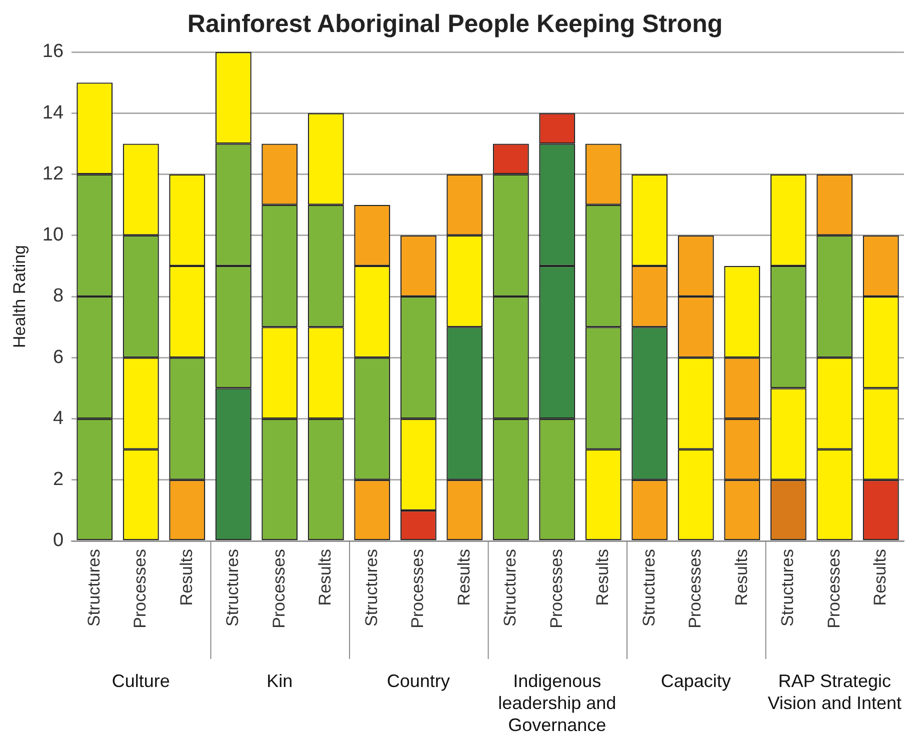 Image resolution: width=912 pixels, height=754 pixels. Describe the element at coordinates (53, 51) in the screenshot. I see `y-tick-label: 16` at that location.